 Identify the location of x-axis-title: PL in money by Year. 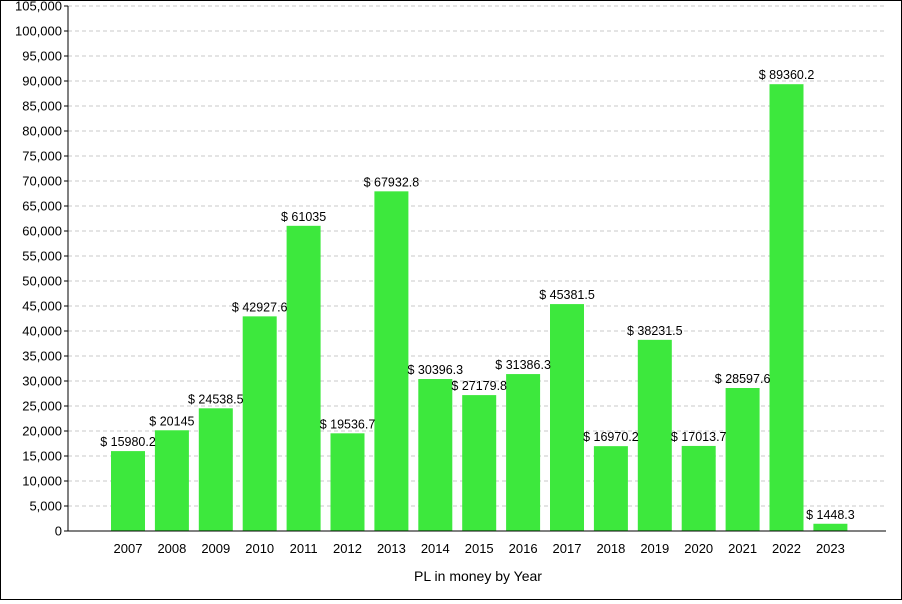
(478, 576).